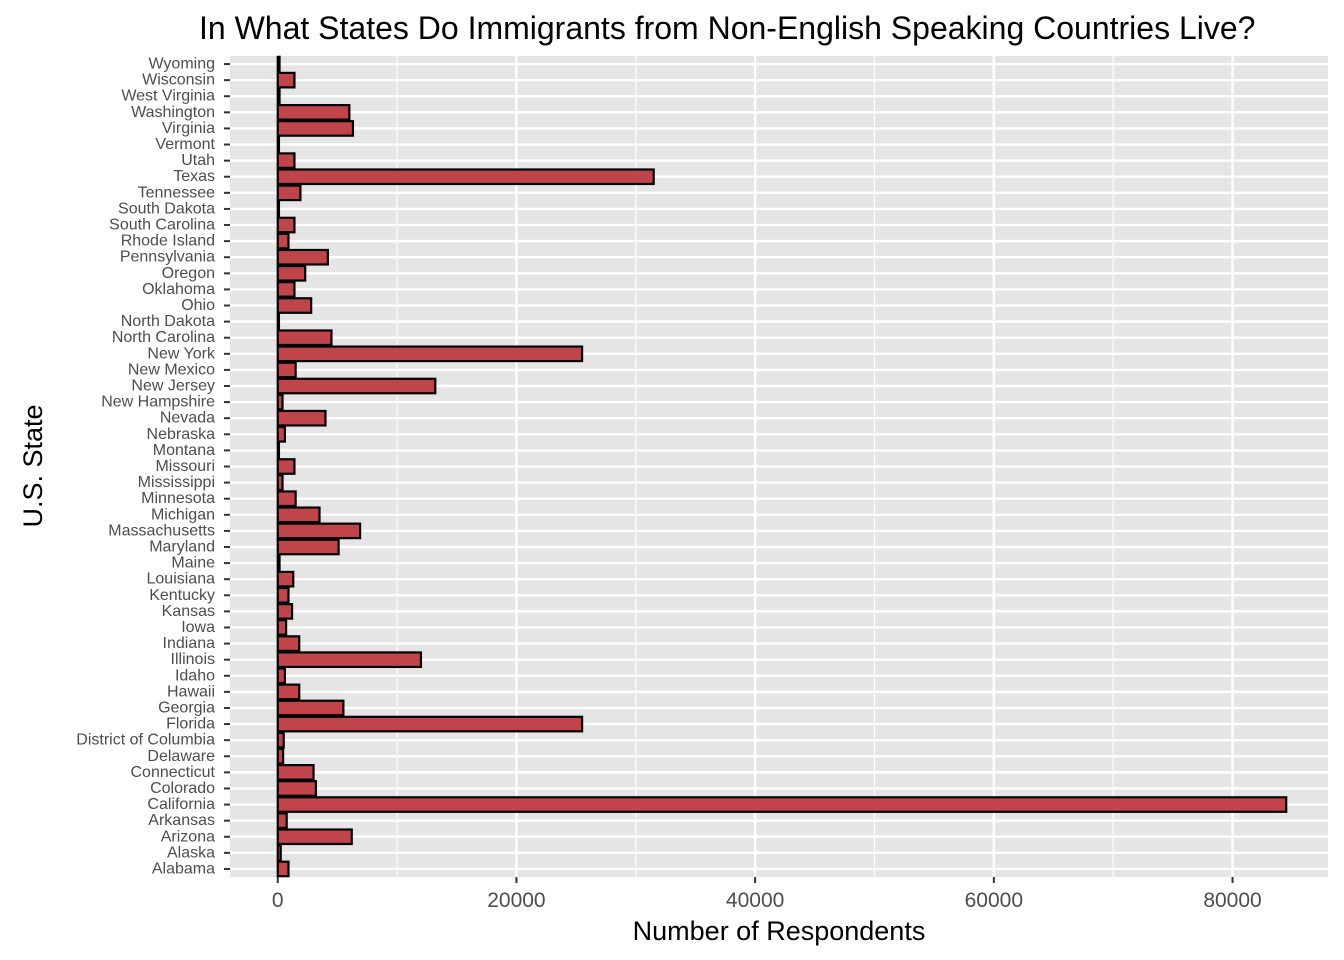  Describe the element at coordinates (176, 192) in the screenshot. I see `y-tick-label: Tennessee` at that location.